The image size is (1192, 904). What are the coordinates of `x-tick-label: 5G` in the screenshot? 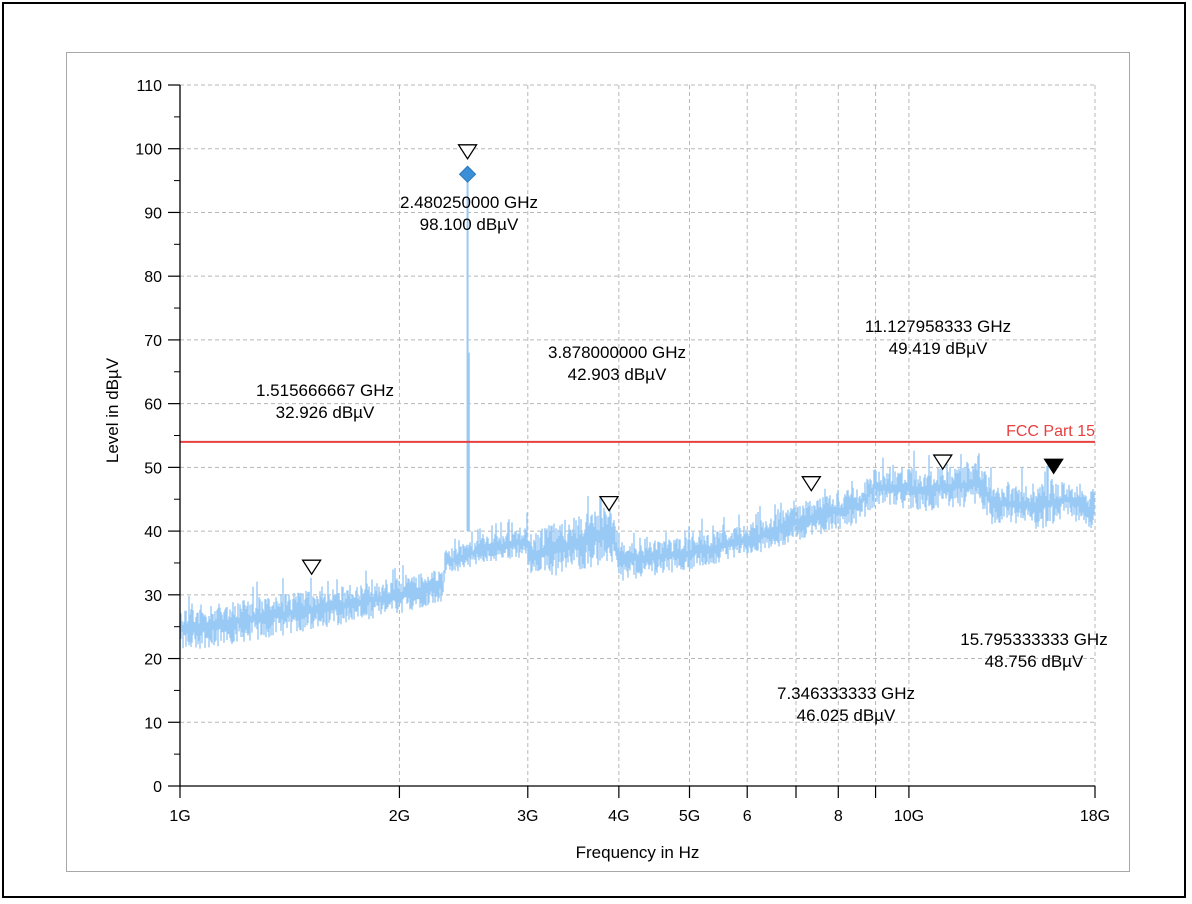 It's located at (689, 816).